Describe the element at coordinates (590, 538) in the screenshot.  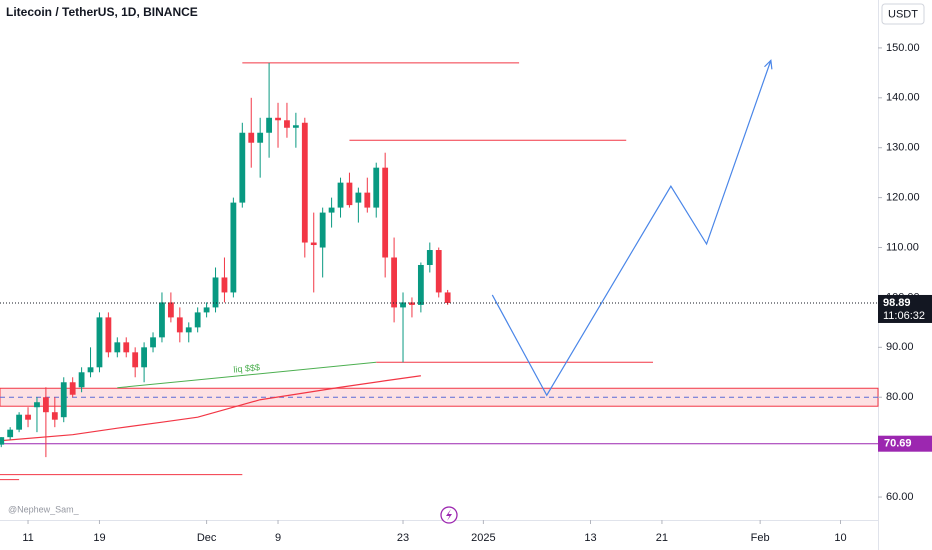
I see `x-tick-label: 13` at that location.